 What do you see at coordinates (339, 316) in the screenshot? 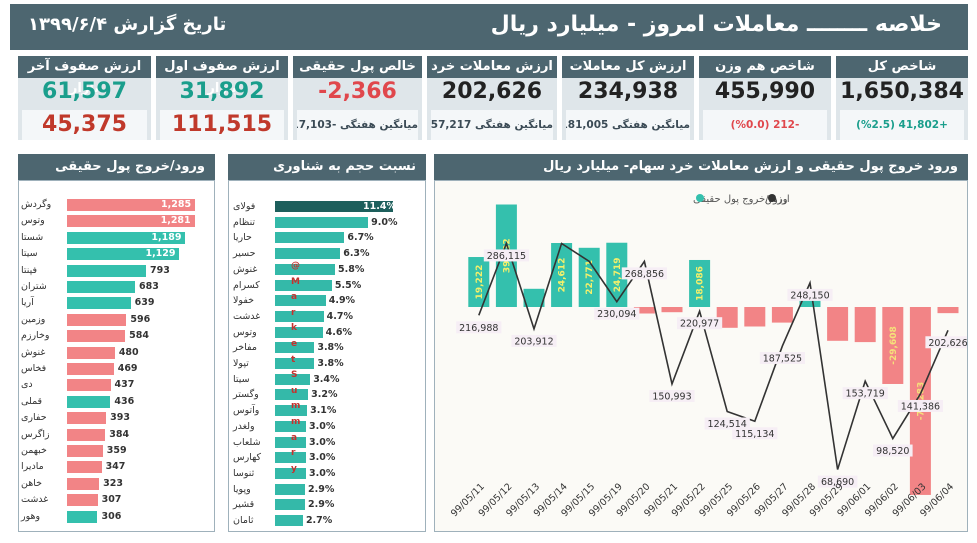
I see `volume-value: 4.7%` at bounding box center [339, 316].